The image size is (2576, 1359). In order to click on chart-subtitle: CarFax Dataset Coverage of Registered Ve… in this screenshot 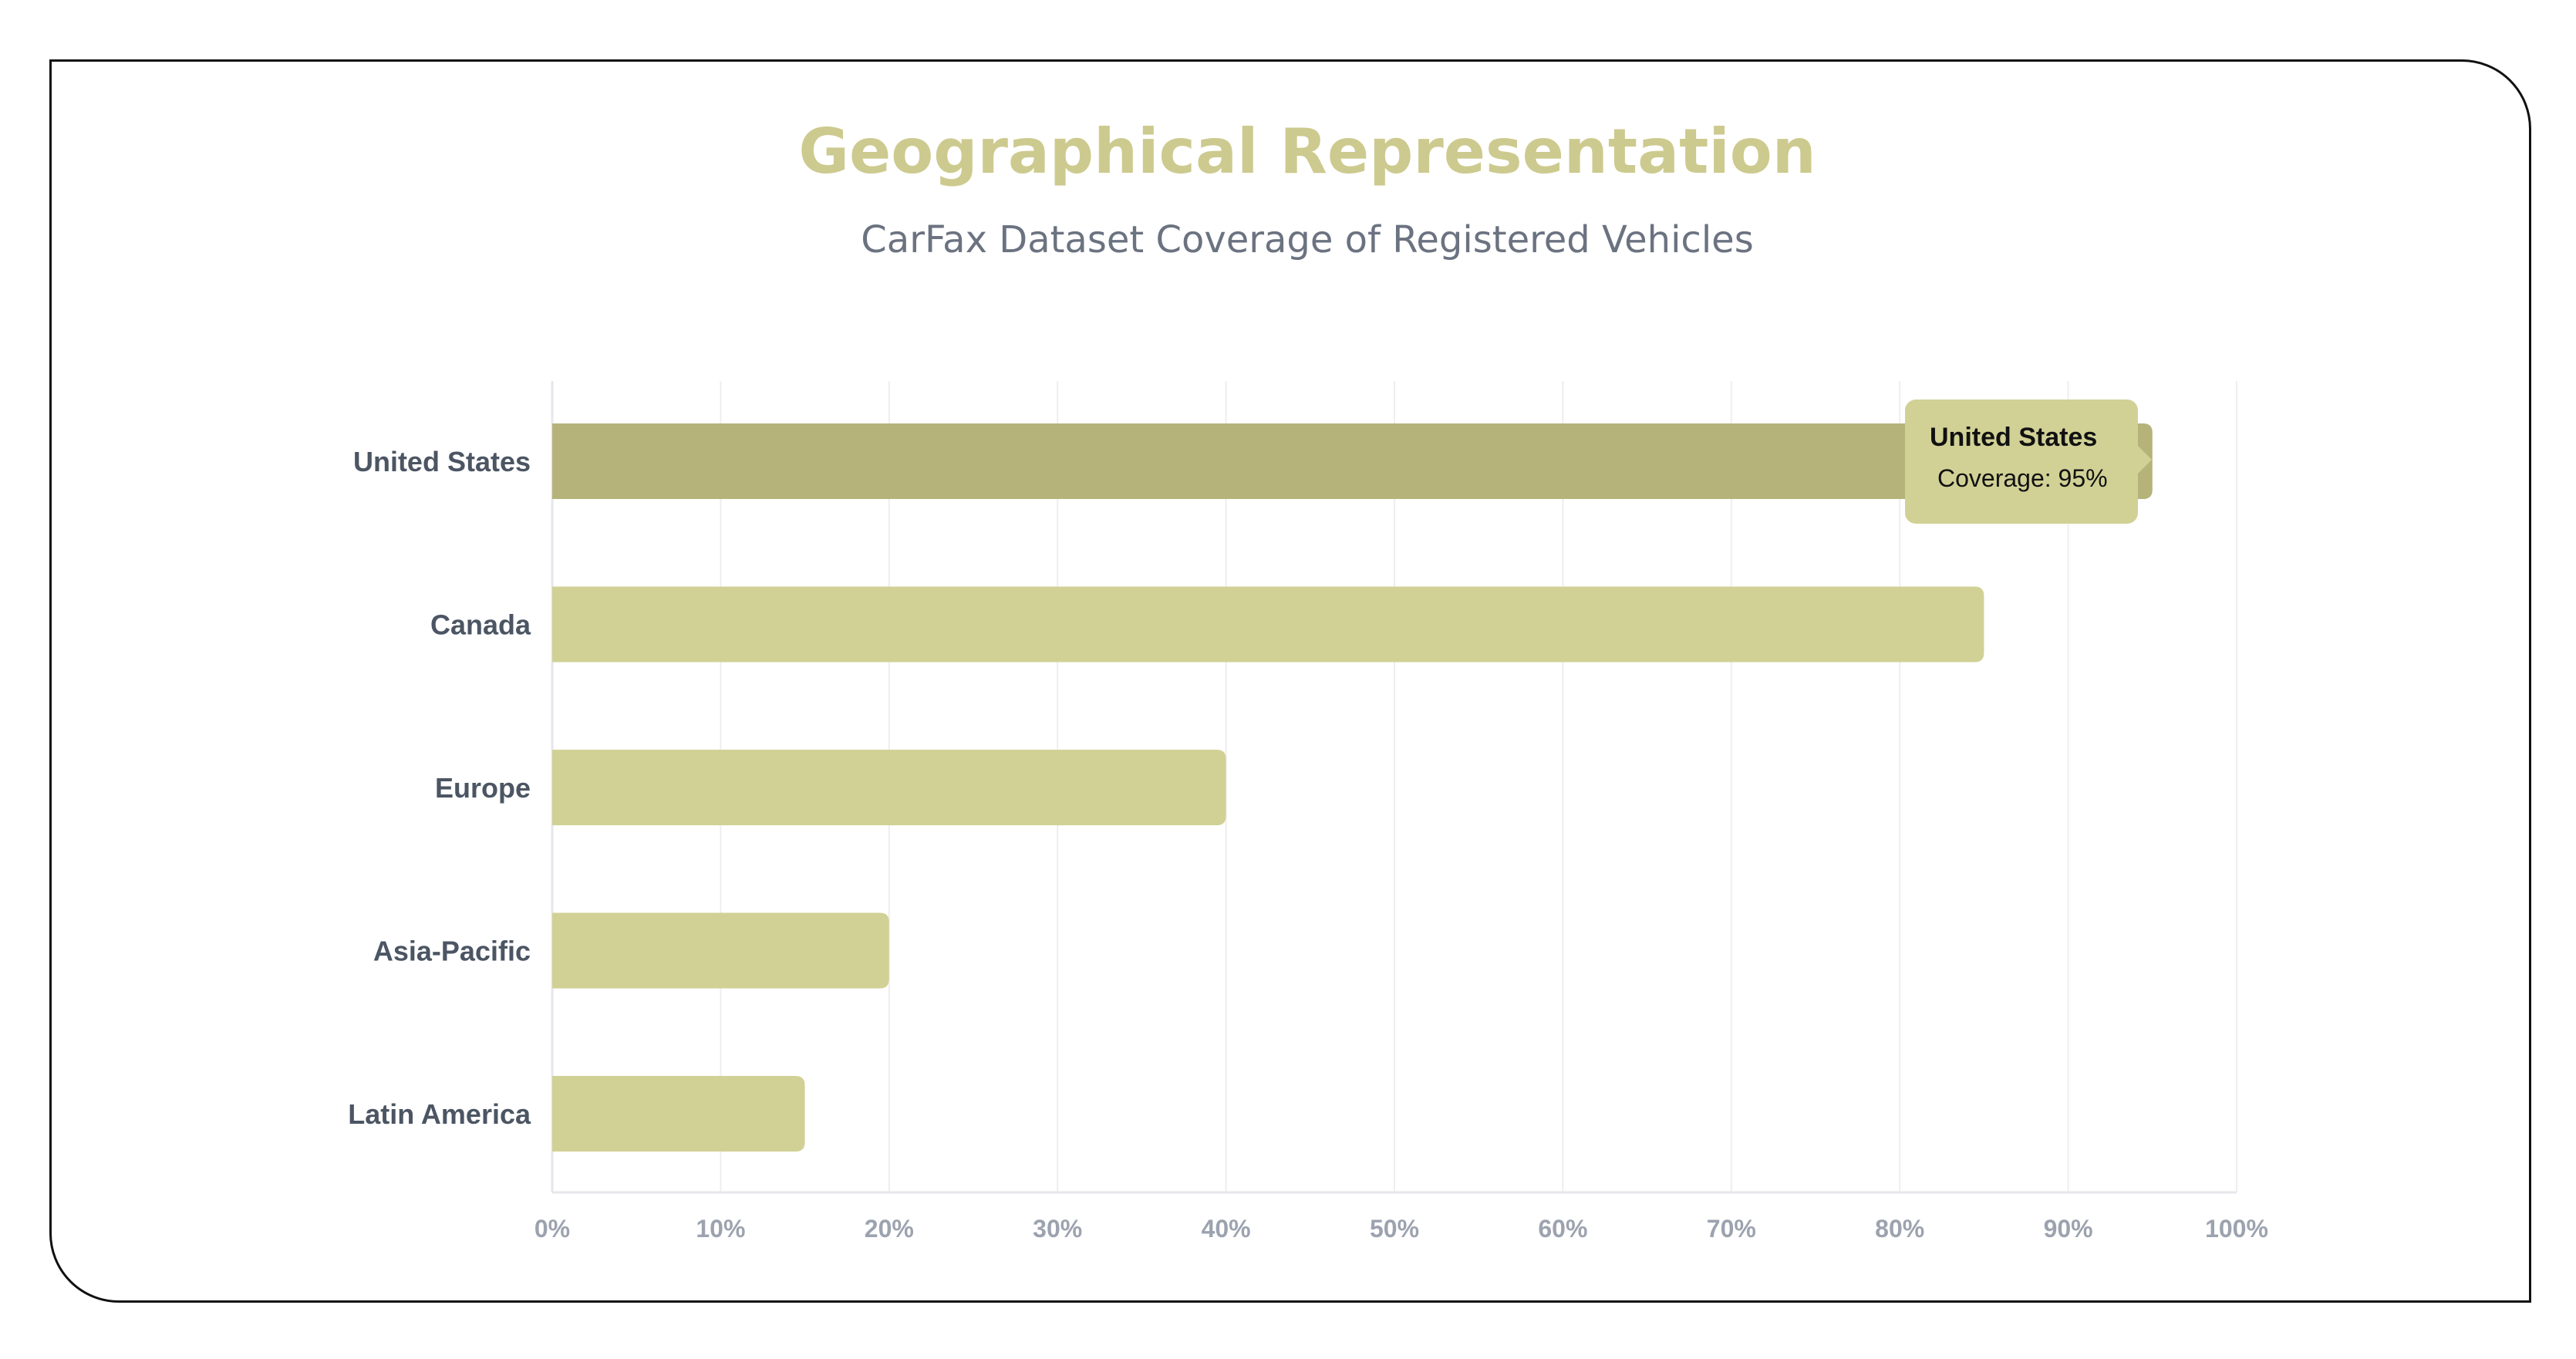, I will do `click(1307, 239)`.